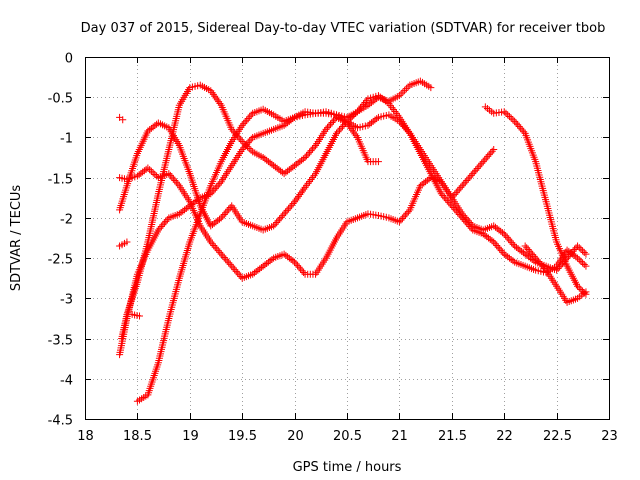  I want to click on x-tick-label: 18, so click(85, 436).